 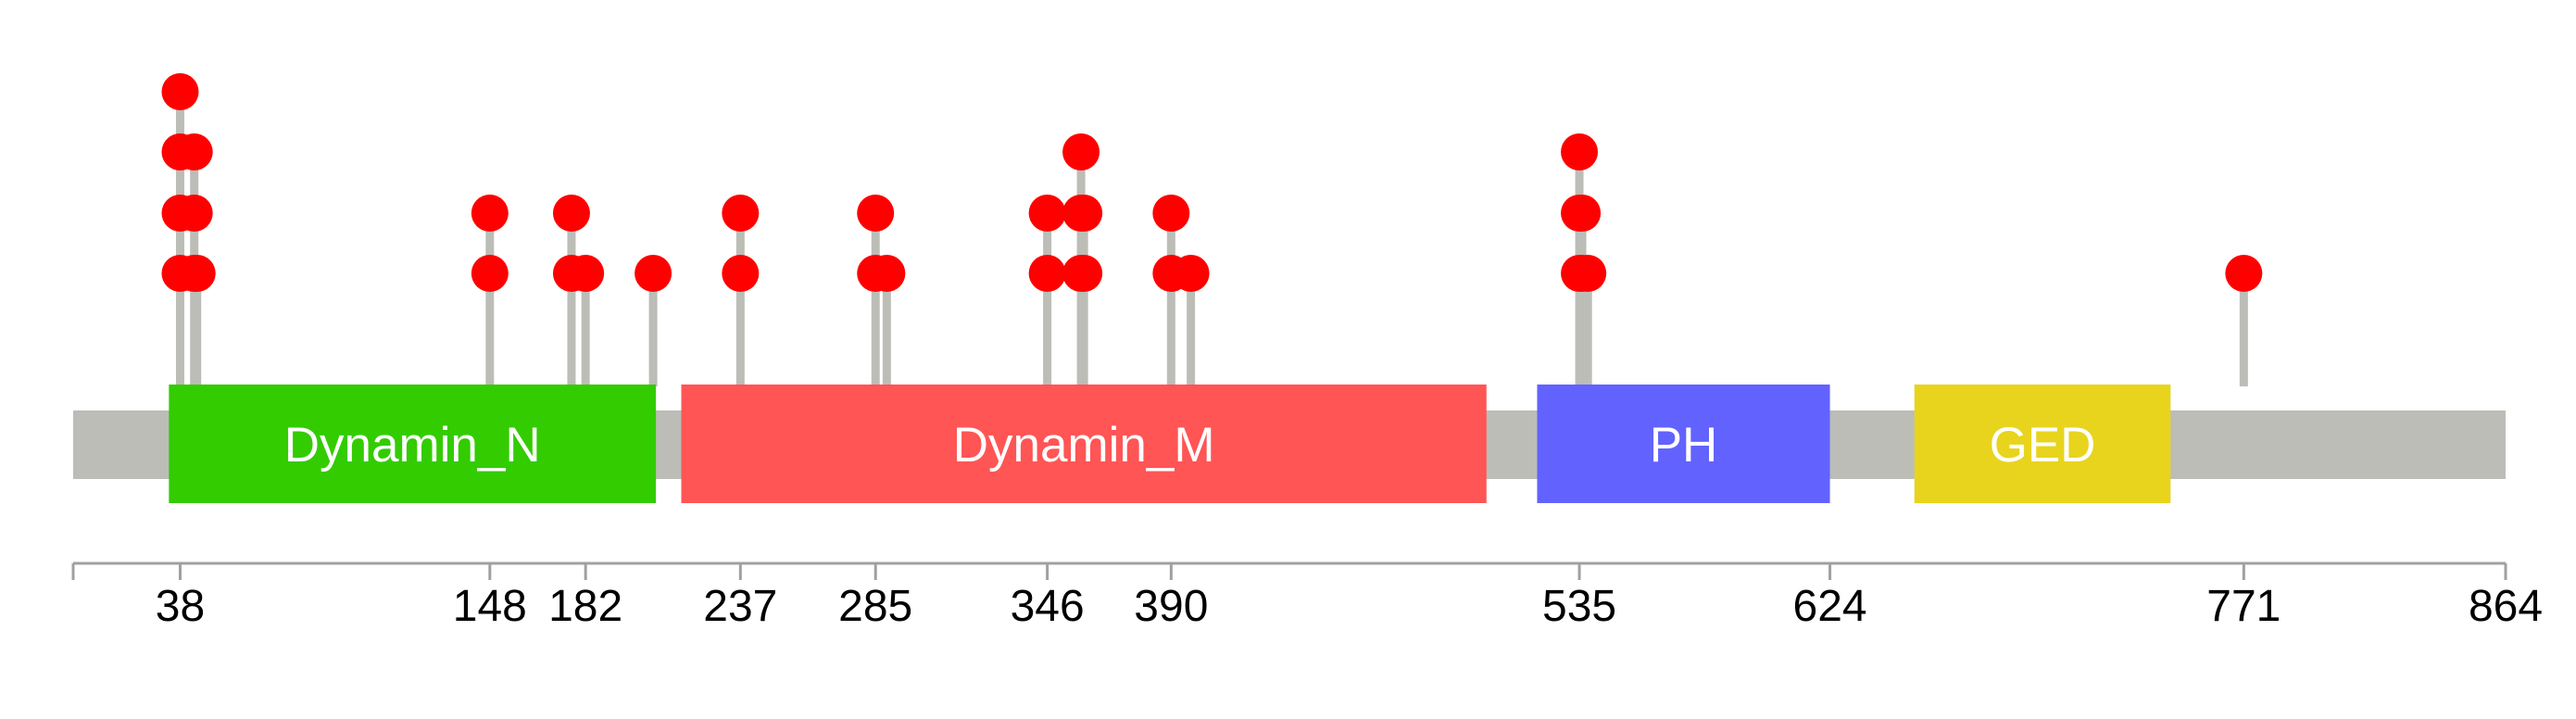 I want to click on domains-layer: Dynamin_N Dynamin_M PH GED, so click(x=1170, y=444).